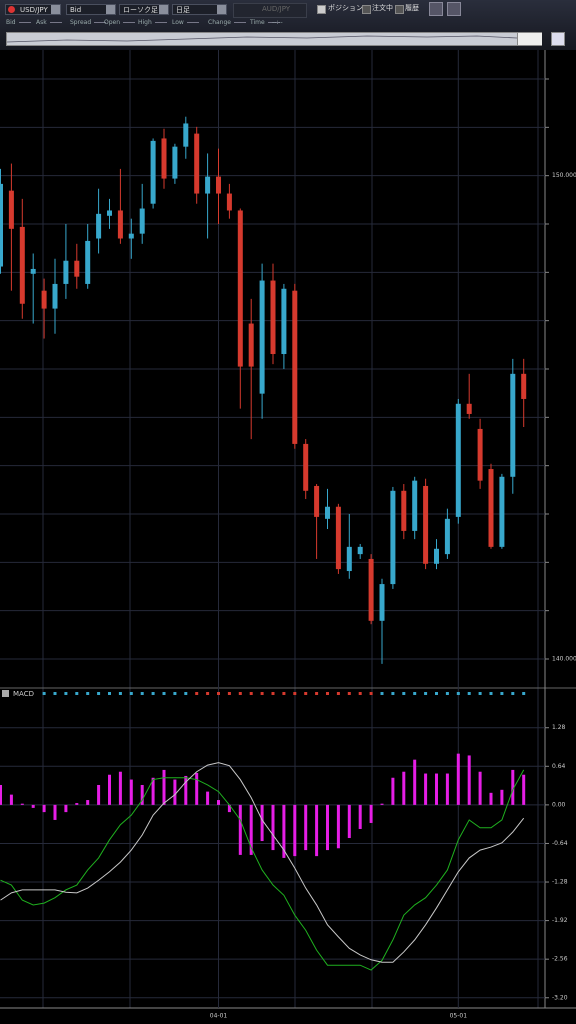  I want to click on y-tick-label: -3.20, so click(560, 997).